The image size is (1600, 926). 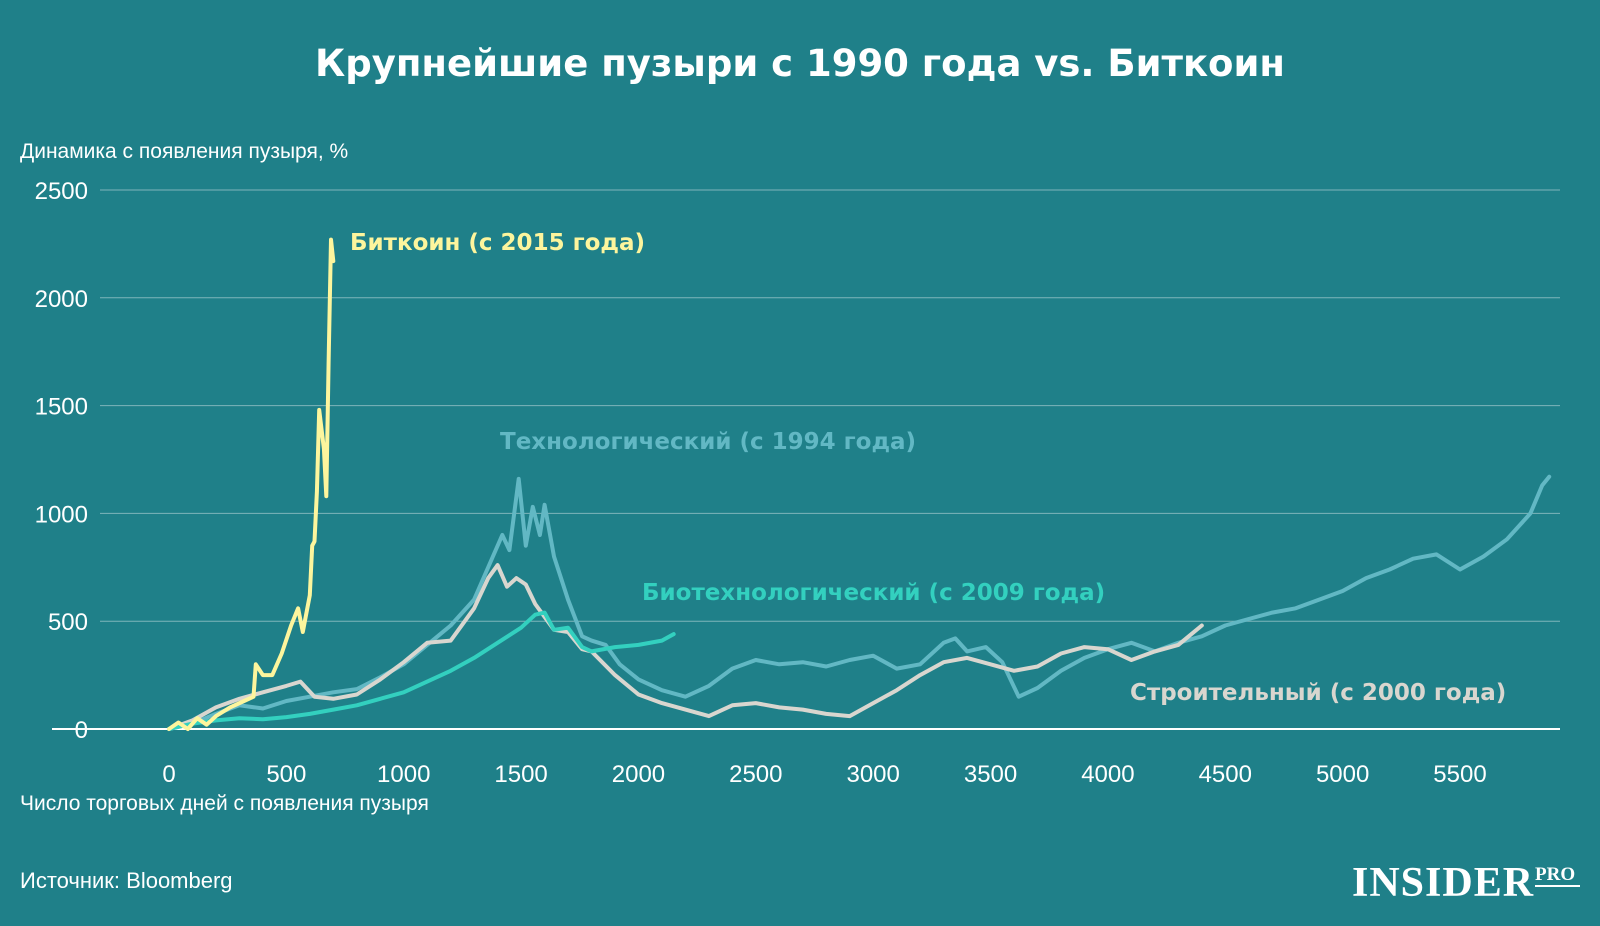 What do you see at coordinates (61, 514) in the screenshot?
I see `y-tick-label: 1000` at bounding box center [61, 514].